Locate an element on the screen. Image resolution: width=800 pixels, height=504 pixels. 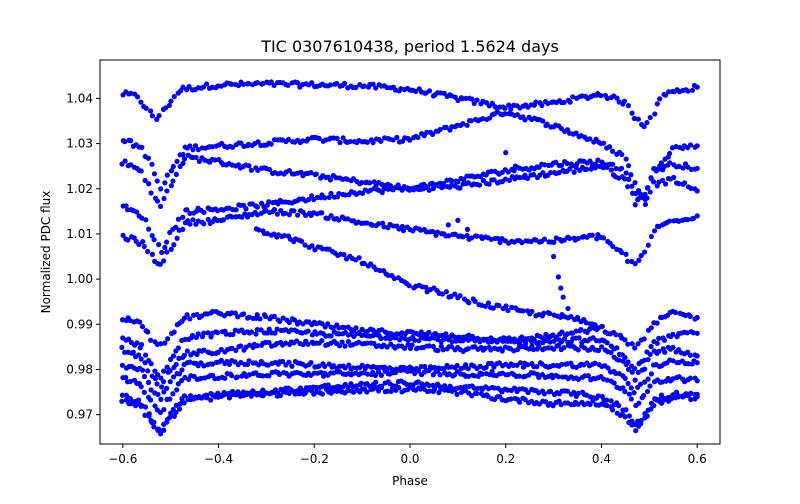
y-axis-ticks: 0.97 0.98 0.99 1.00 1.01 1.02 1.03 1.04 is located at coordinates (83, 256).